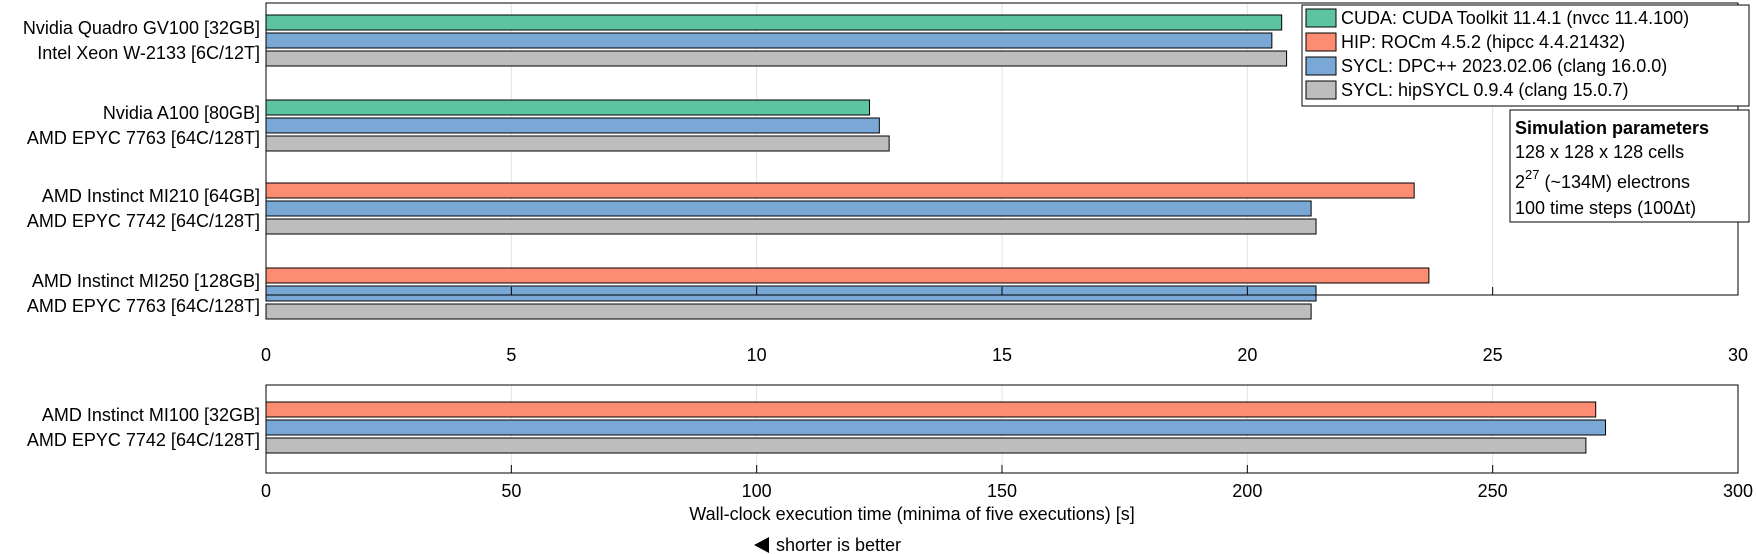 This screenshot has width=1756, height=554. I want to click on category-label-cpu: Intel Xeon W-2133 [6C/12T], so click(148, 53).